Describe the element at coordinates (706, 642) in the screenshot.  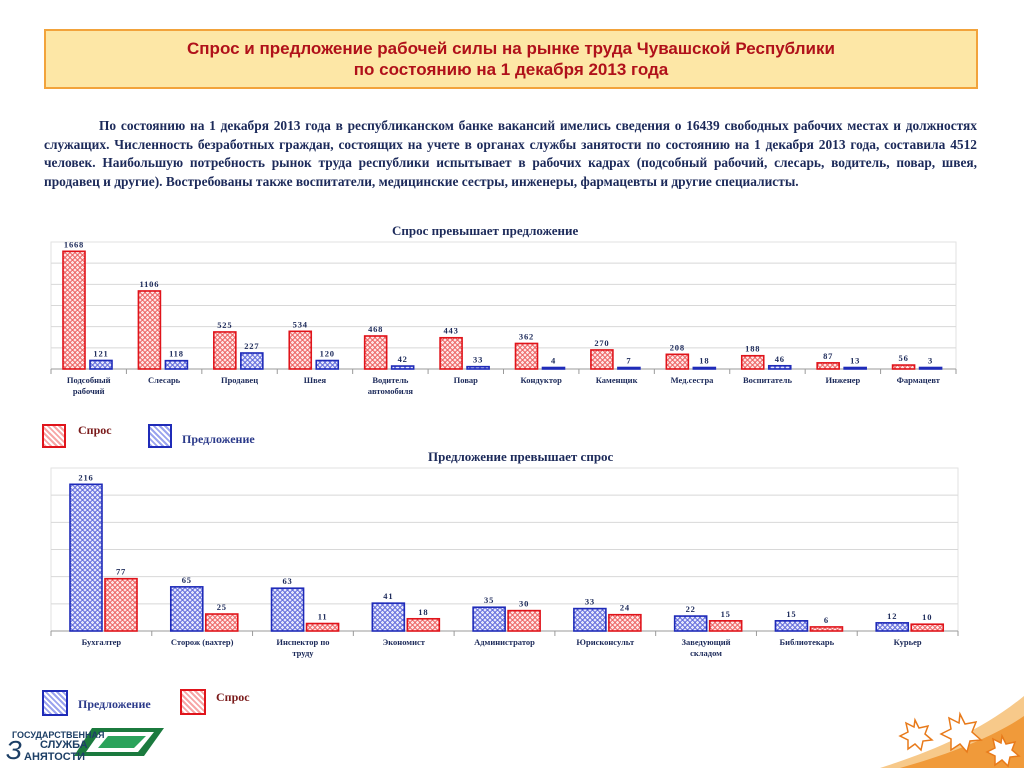
I see `category-label-line: Заведующий` at that location.